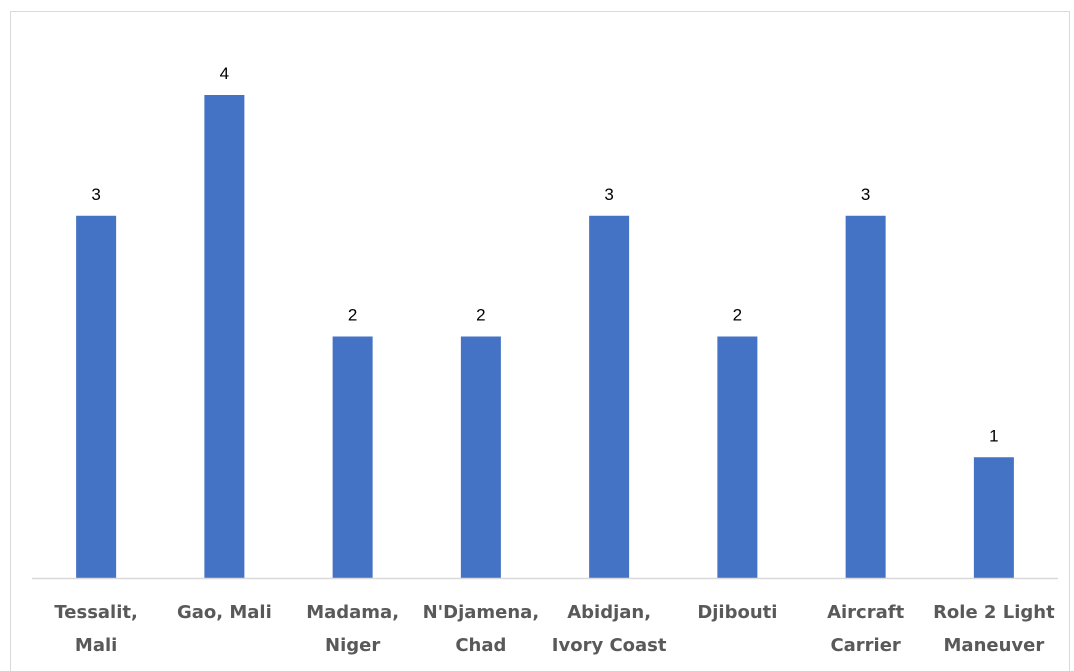 This screenshot has width=1074, height=671. I want to click on category-label-line: Role 2 Light, so click(994, 612).